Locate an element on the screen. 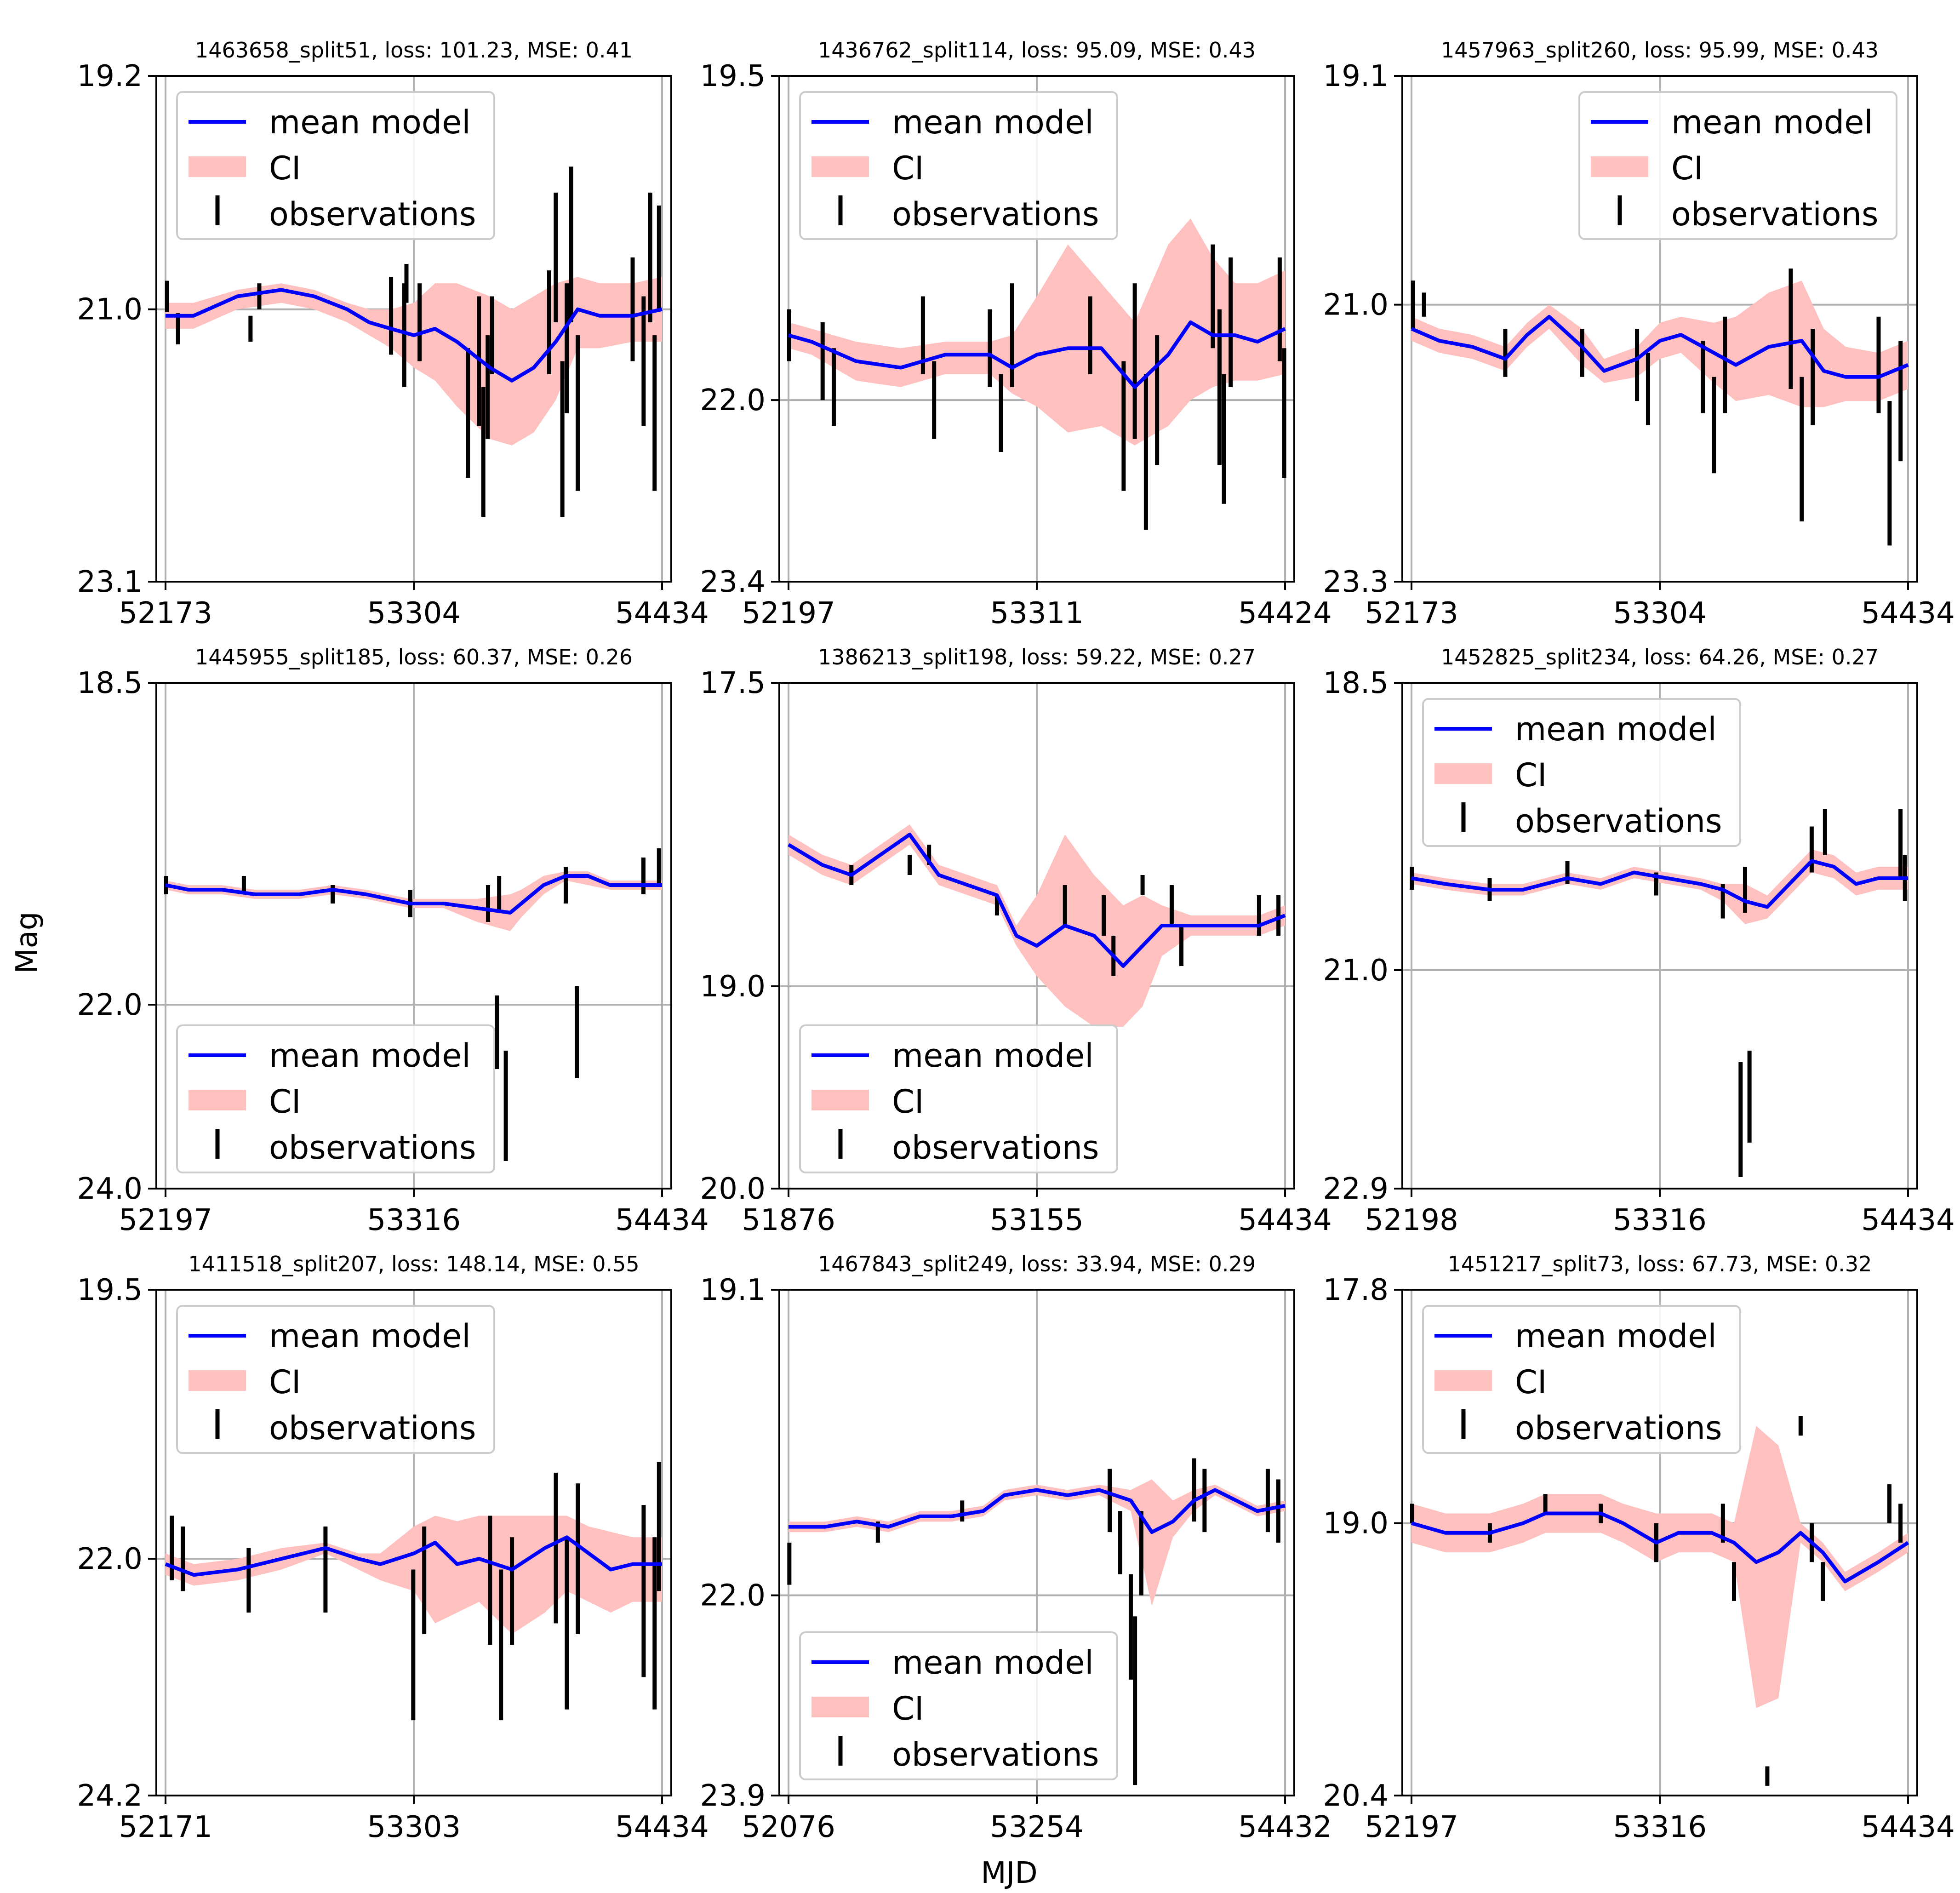  y-tick-label: 18.5 is located at coordinates (1356, 683).